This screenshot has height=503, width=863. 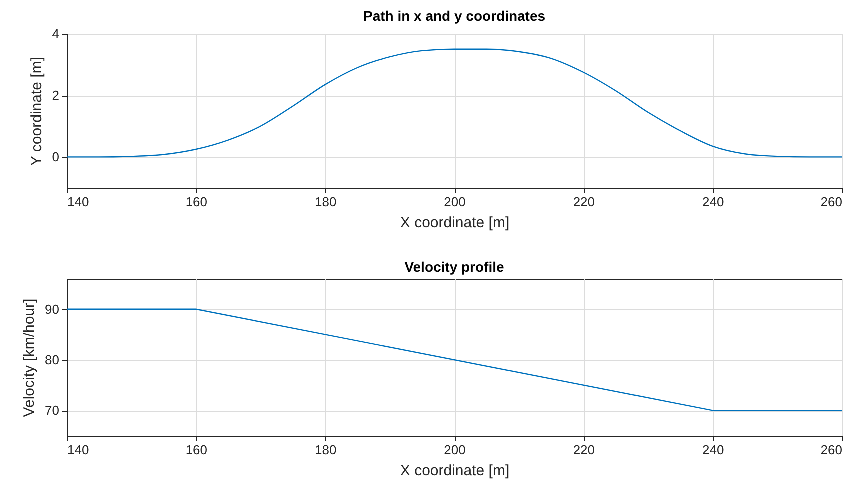 What do you see at coordinates (56, 96) in the screenshot?
I see `y-tick-label: 2` at bounding box center [56, 96].